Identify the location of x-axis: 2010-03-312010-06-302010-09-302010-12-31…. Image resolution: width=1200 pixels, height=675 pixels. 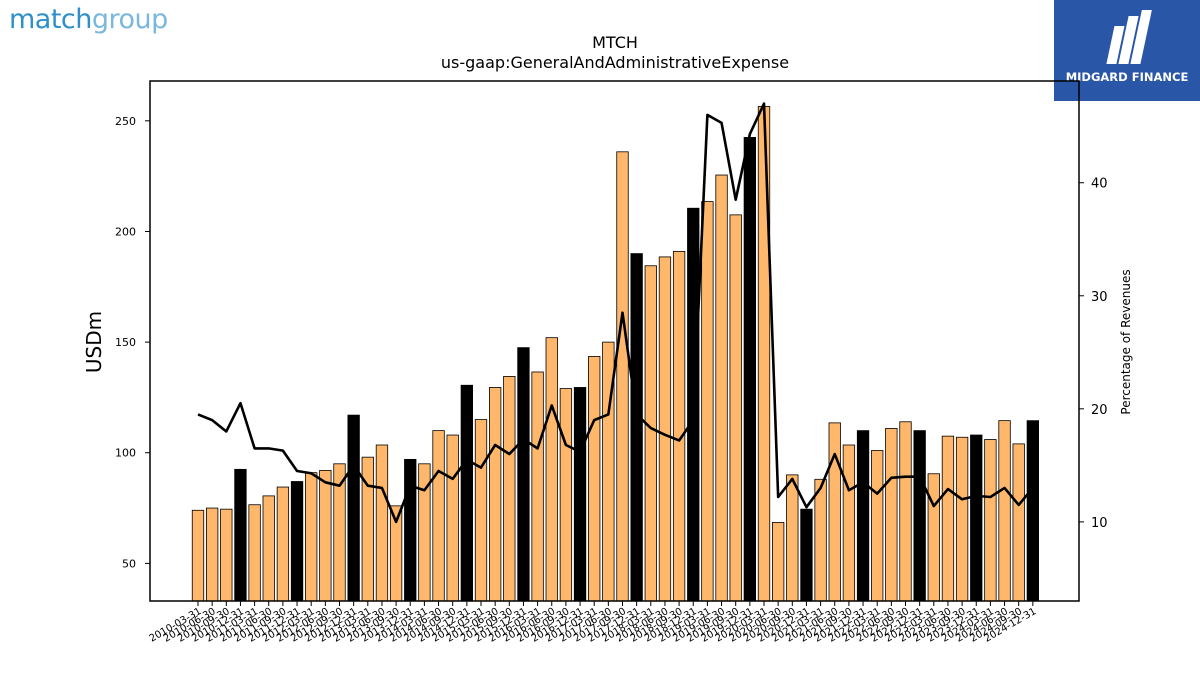
(593, 623).